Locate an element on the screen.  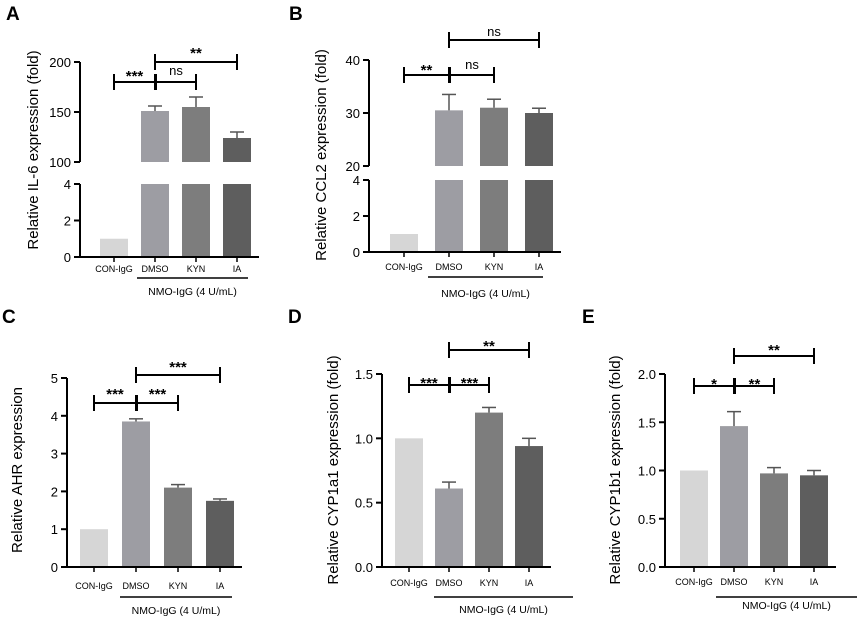
y-axis-label: Relative AHR expression is located at coordinates (17, 470).